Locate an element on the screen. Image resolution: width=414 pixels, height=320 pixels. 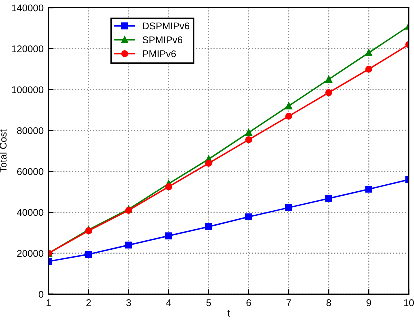
x-tick-label: 3 is located at coordinates (129, 303).